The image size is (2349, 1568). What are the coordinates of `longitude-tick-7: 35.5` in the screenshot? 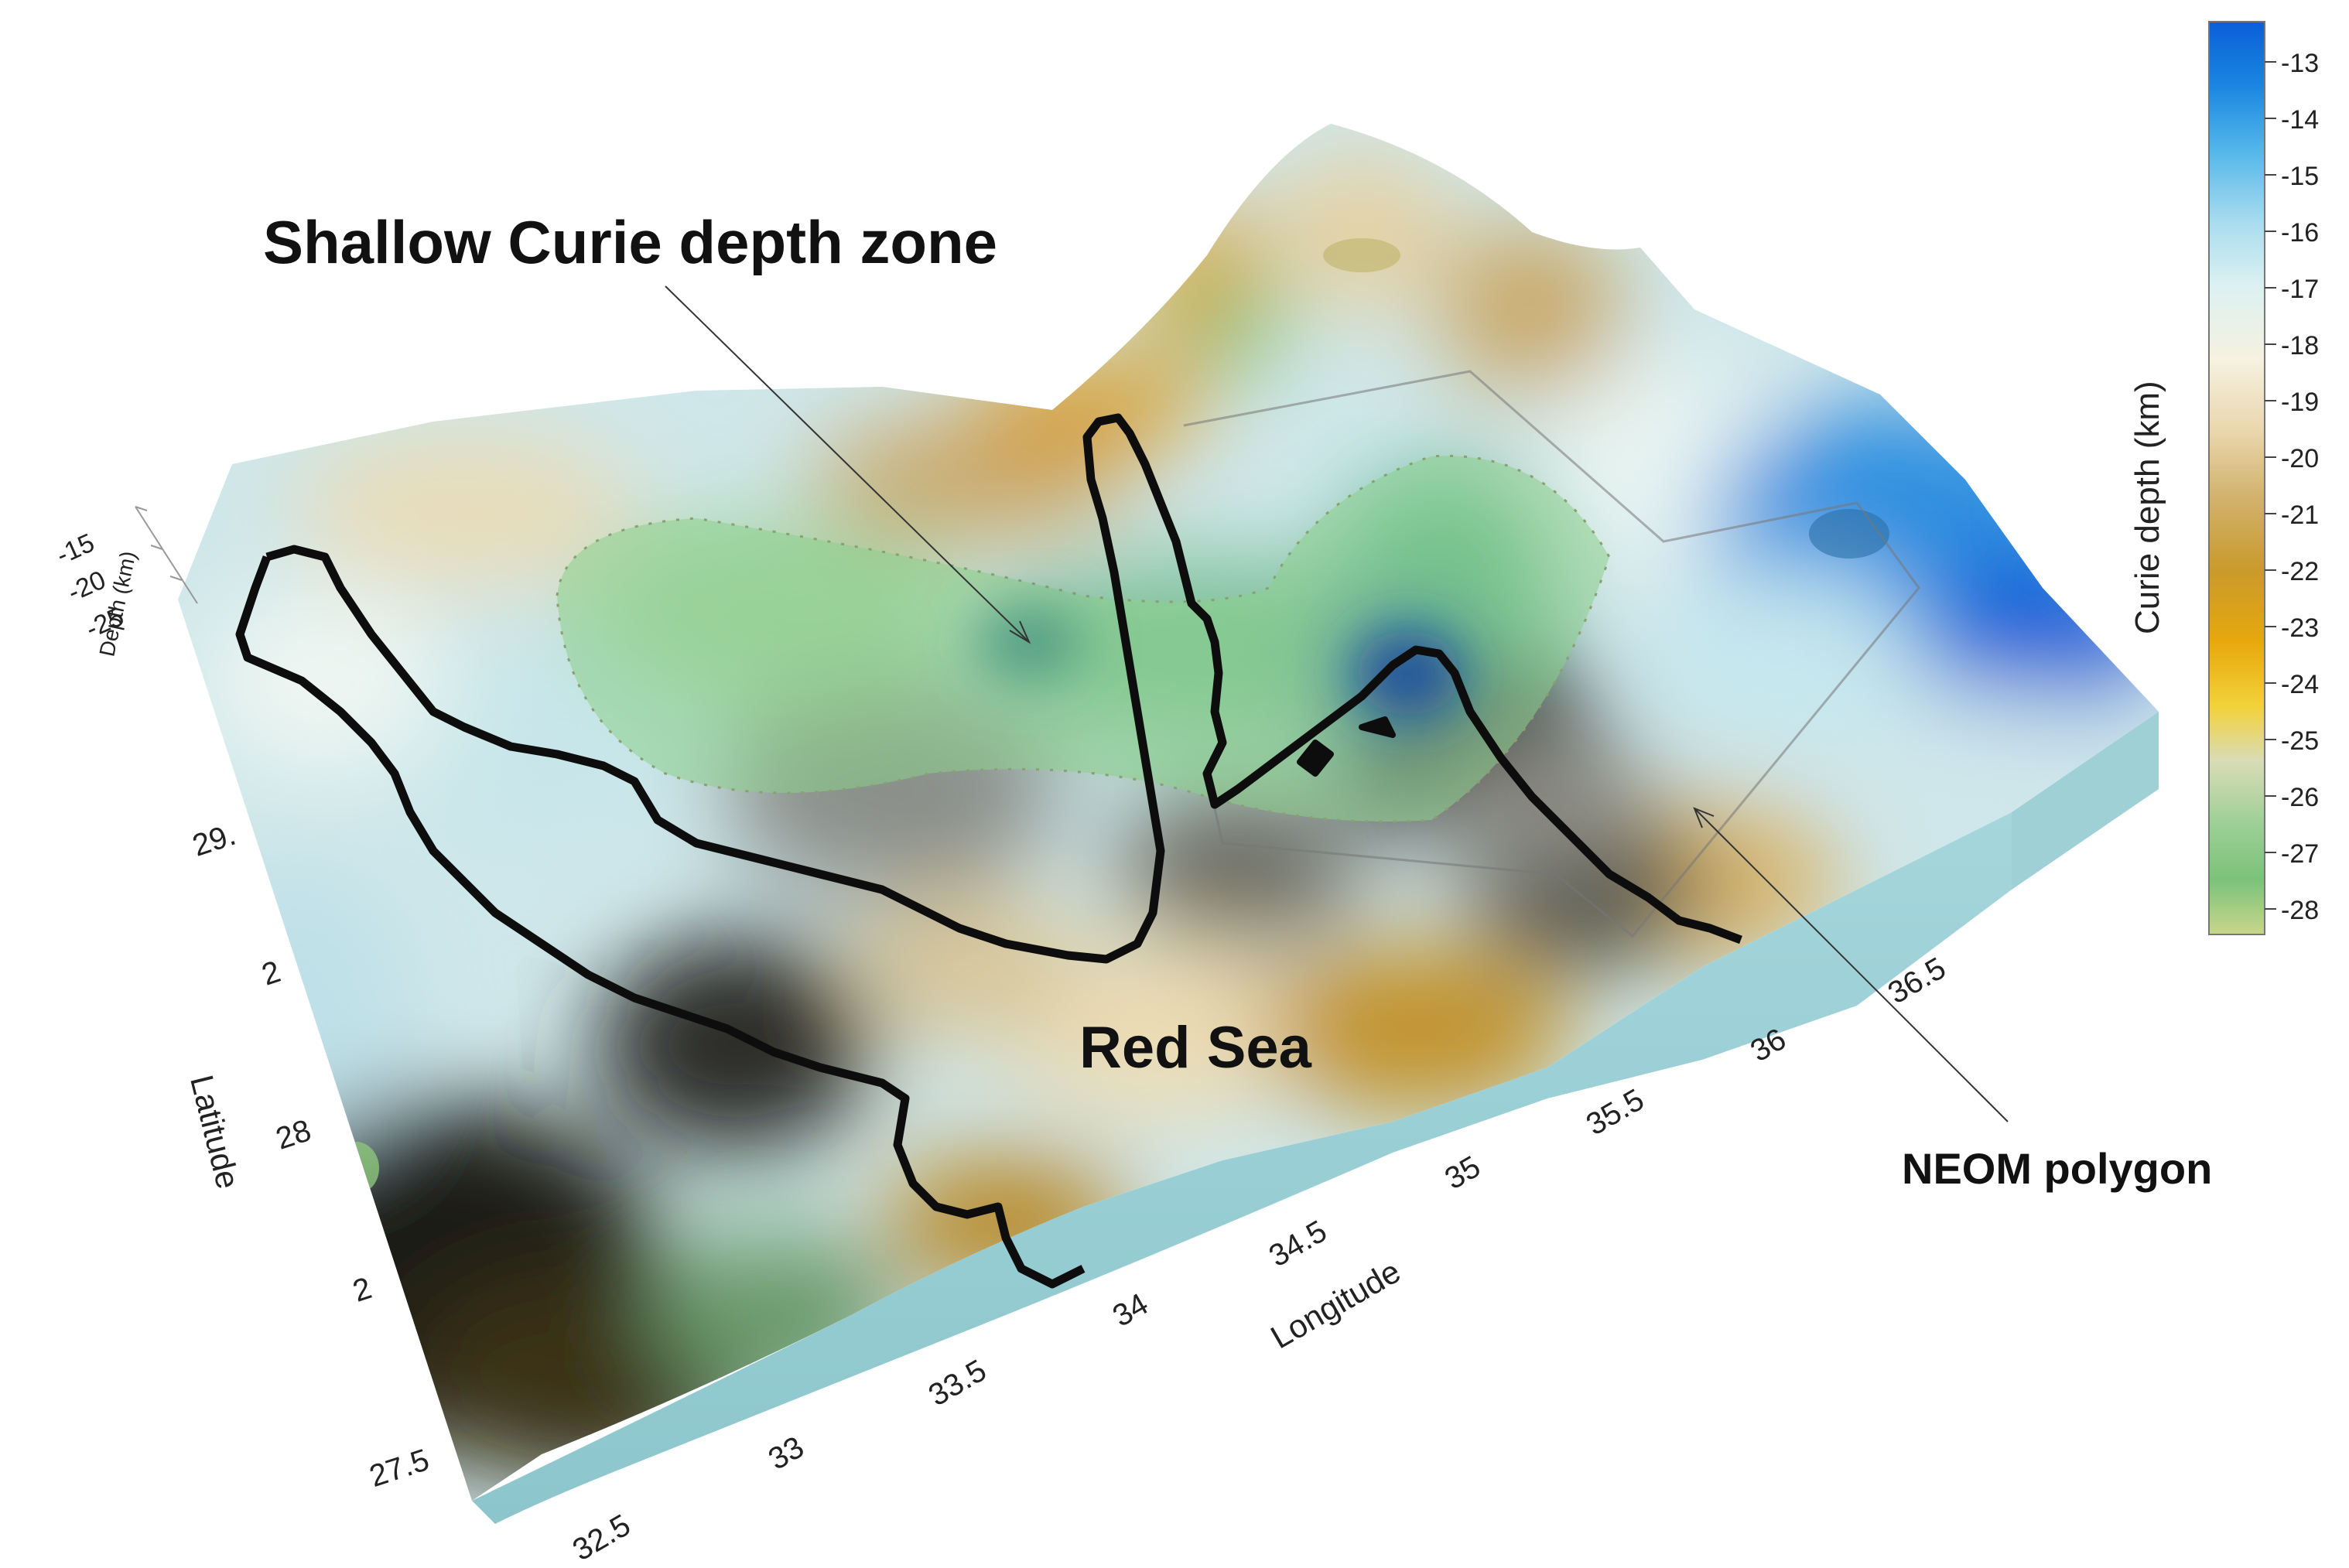 It's located at (1615, 1112).